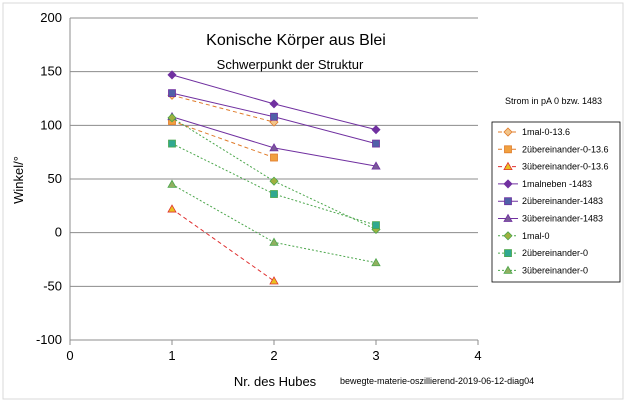  What do you see at coordinates (51, 124) in the screenshot?
I see `y-tick-label: 100` at bounding box center [51, 124].